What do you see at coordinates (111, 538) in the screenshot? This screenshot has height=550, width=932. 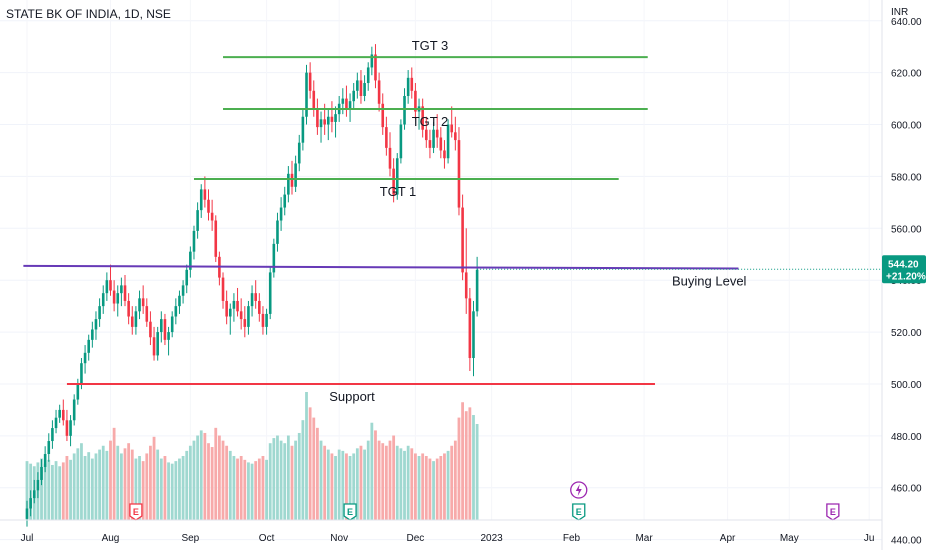 I see `x-tick-label: Aug` at bounding box center [111, 538].